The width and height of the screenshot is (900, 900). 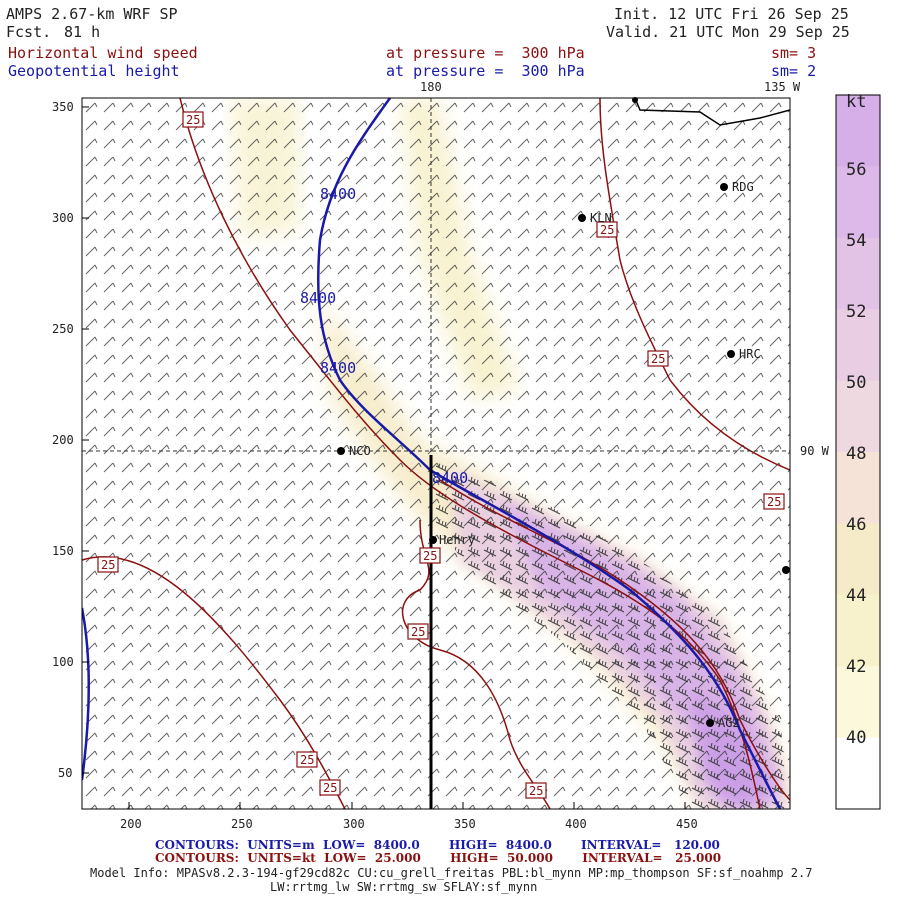 I want to click on colorbar-label: 40, so click(x=856, y=738).